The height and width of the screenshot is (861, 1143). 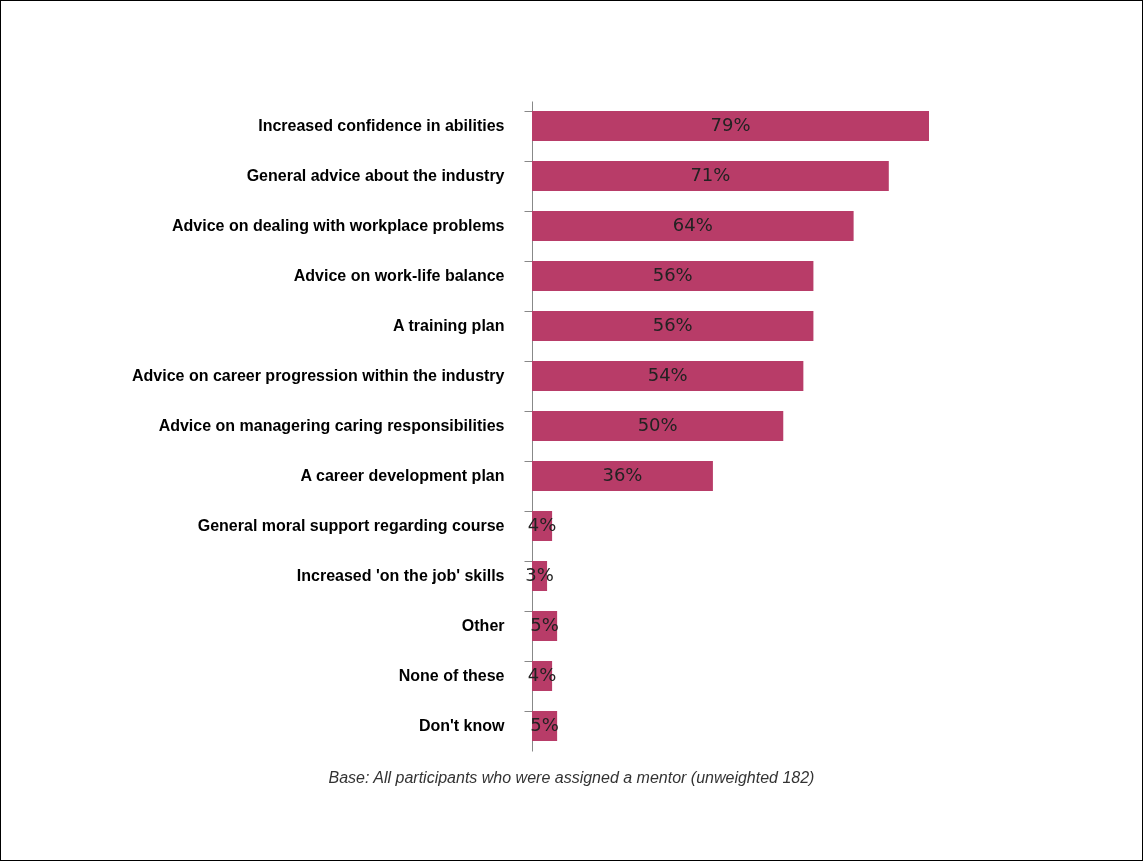 I want to click on data-label: 54%, so click(x=667, y=374).